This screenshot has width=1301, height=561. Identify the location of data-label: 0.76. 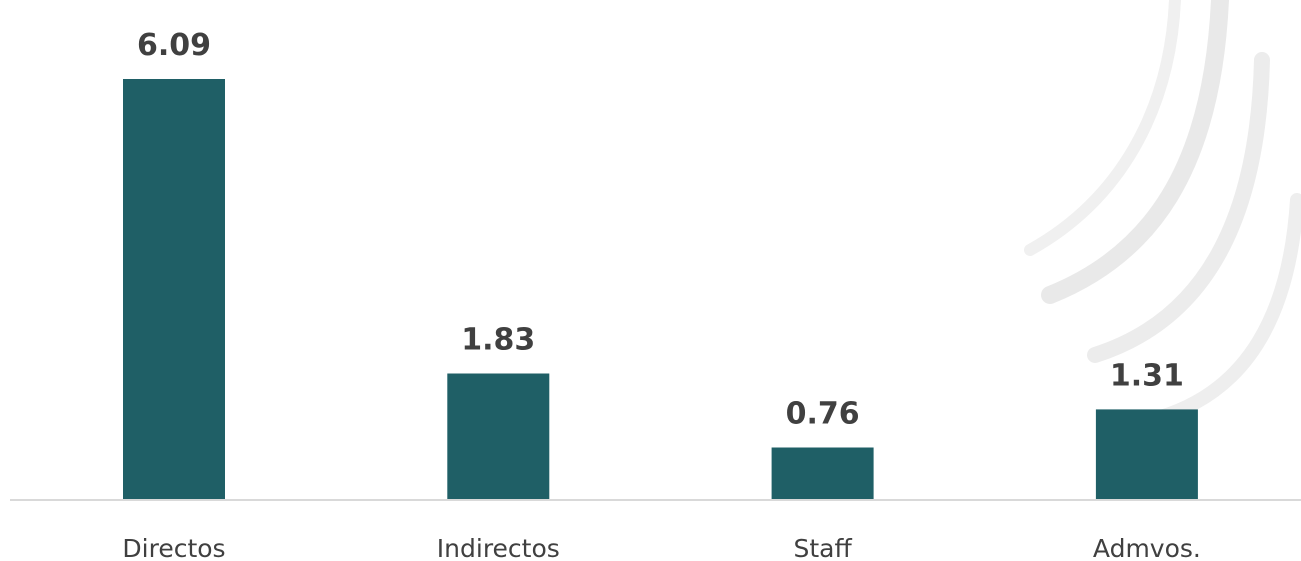
(823, 414).